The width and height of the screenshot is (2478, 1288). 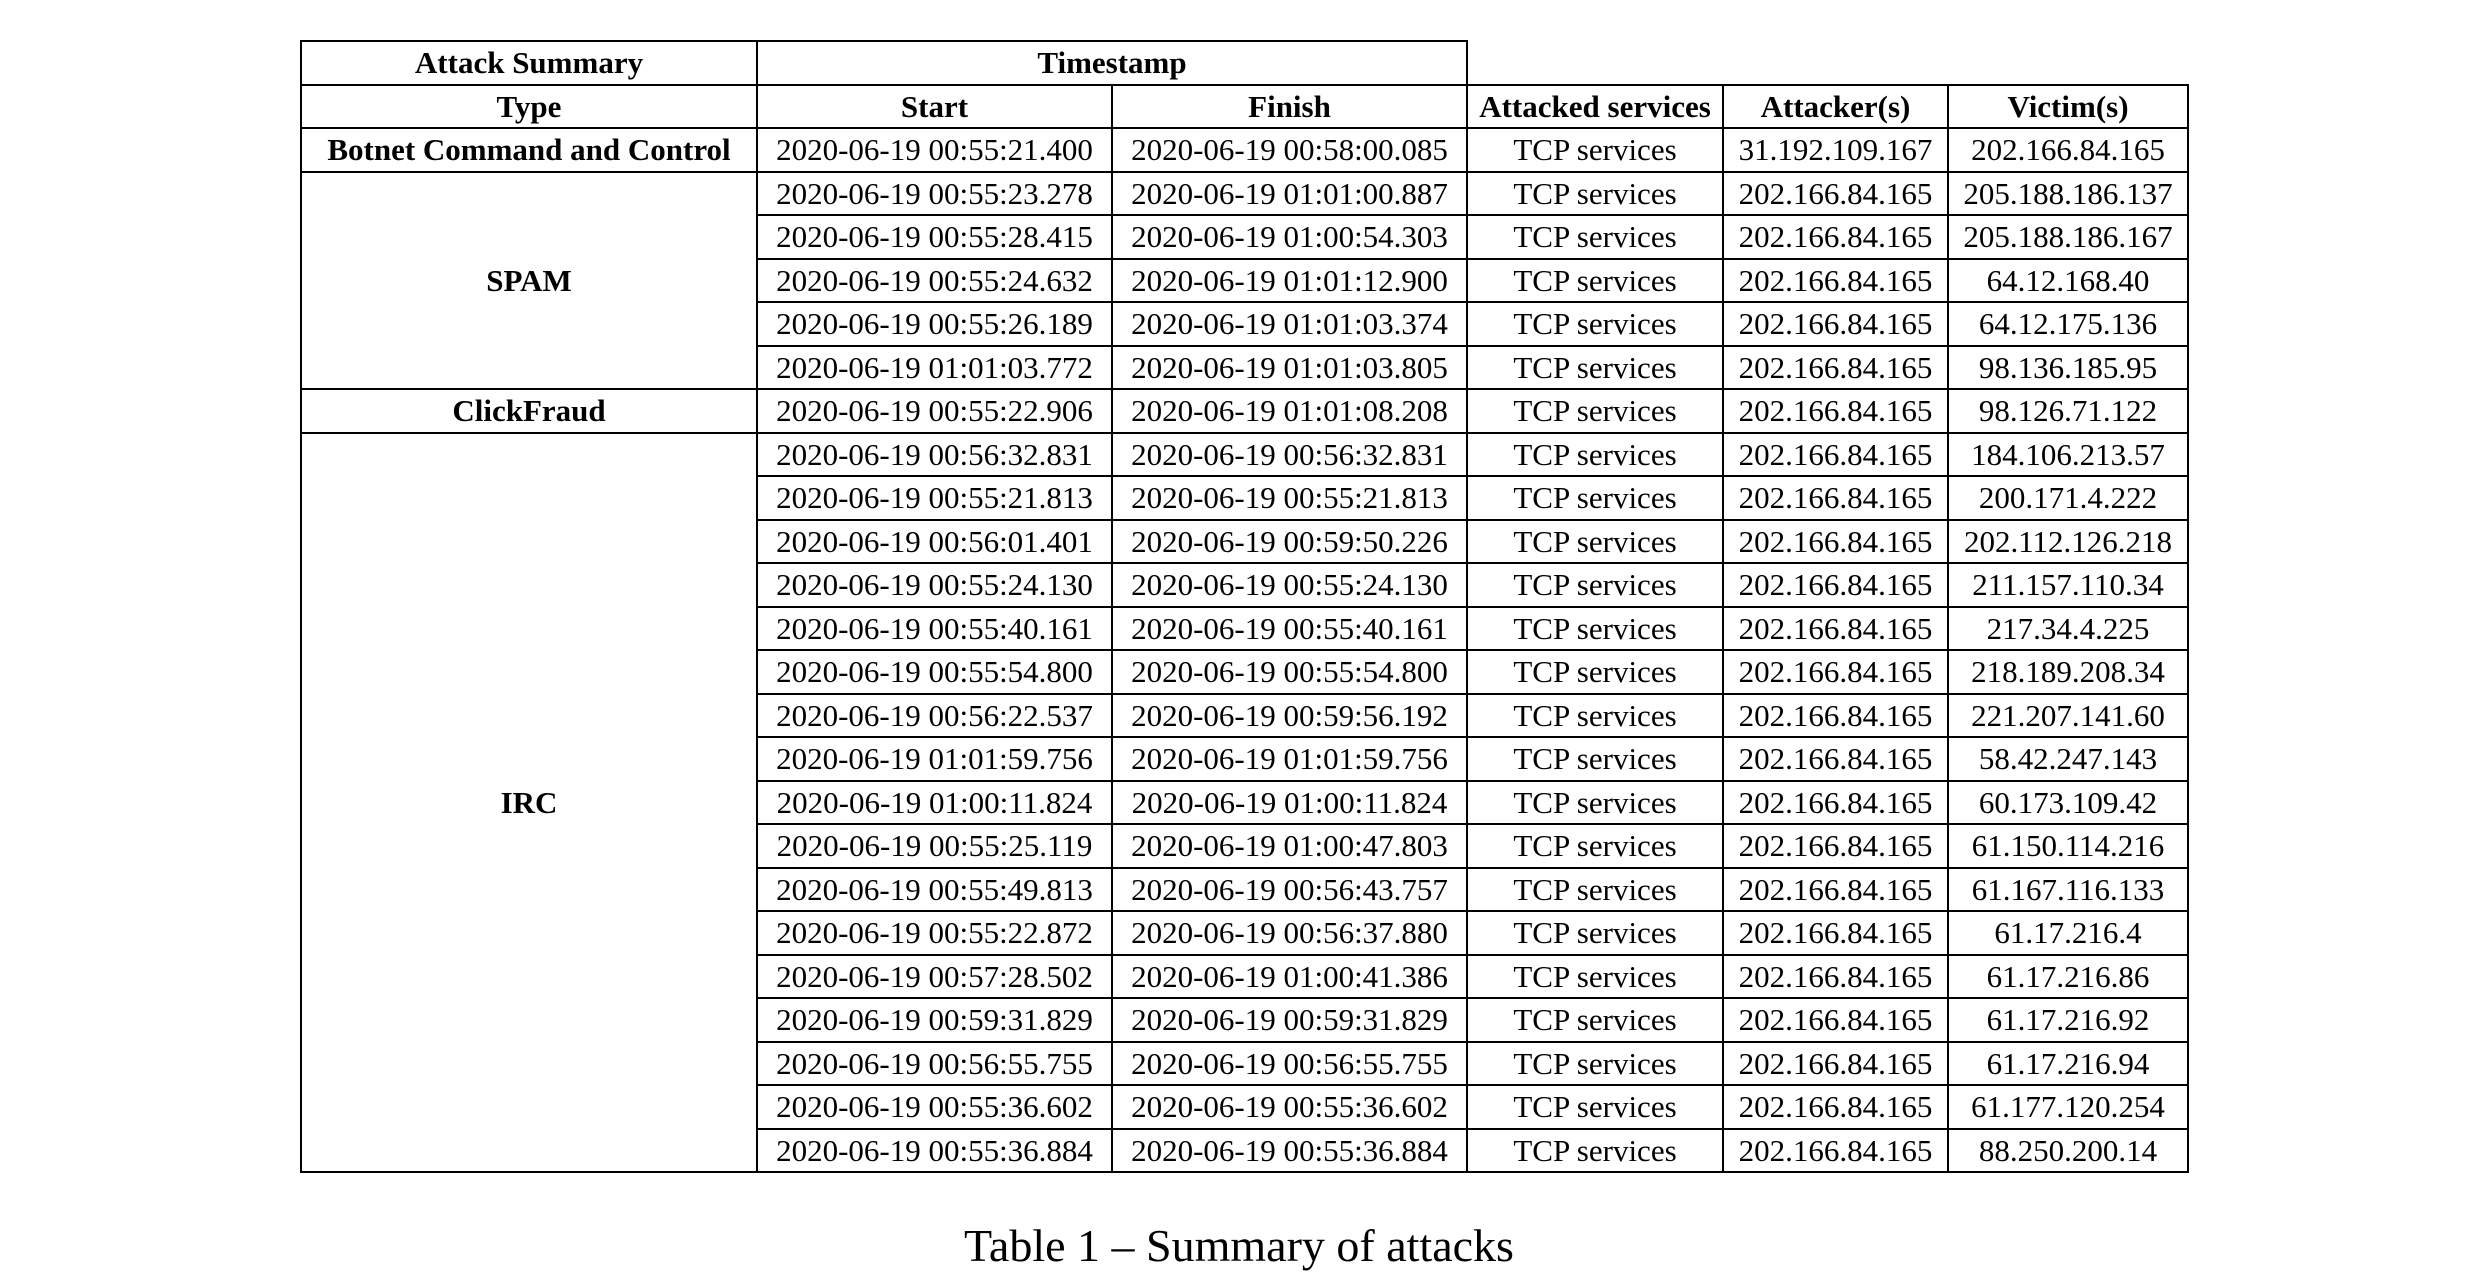 What do you see at coordinates (1827, 63) in the screenshot?
I see `empty-header-cell` at bounding box center [1827, 63].